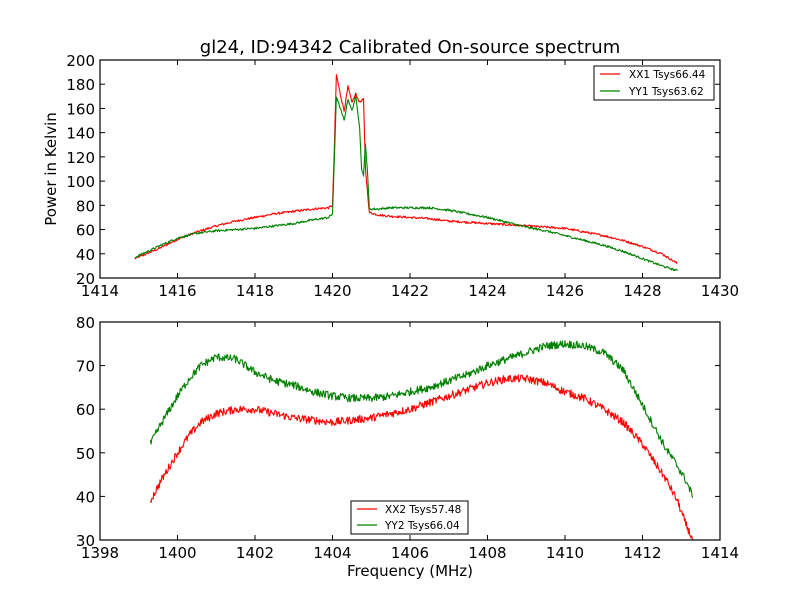 This screenshot has height=600, width=800. I want to click on top-y-tick-label: 180, so click(80, 85).